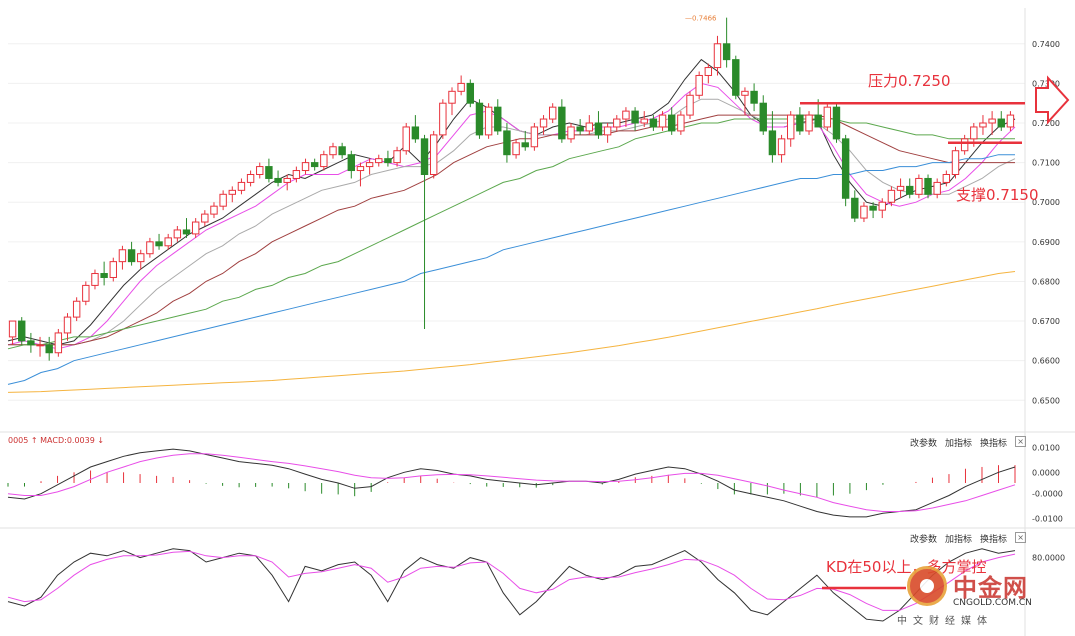 Image resolution: width=1075 pixels, height=636 pixels. What do you see at coordinates (924, 540) in the screenshot?
I see `modify-params-button-kd: 改参数` at bounding box center [924, 540].